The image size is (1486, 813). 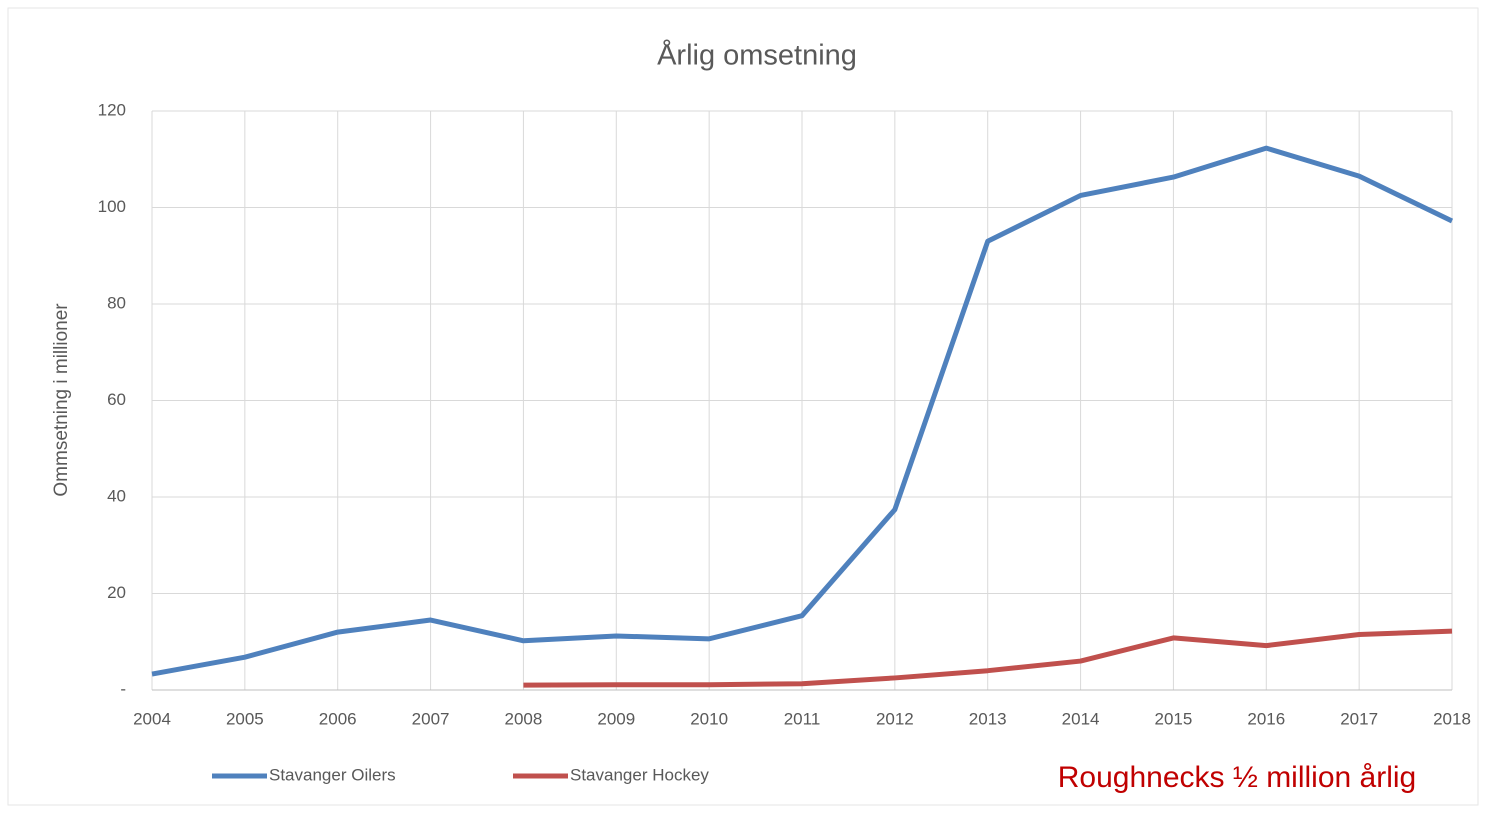 I want to click on x-tick-label: 2013, so click(x=988, y=718).